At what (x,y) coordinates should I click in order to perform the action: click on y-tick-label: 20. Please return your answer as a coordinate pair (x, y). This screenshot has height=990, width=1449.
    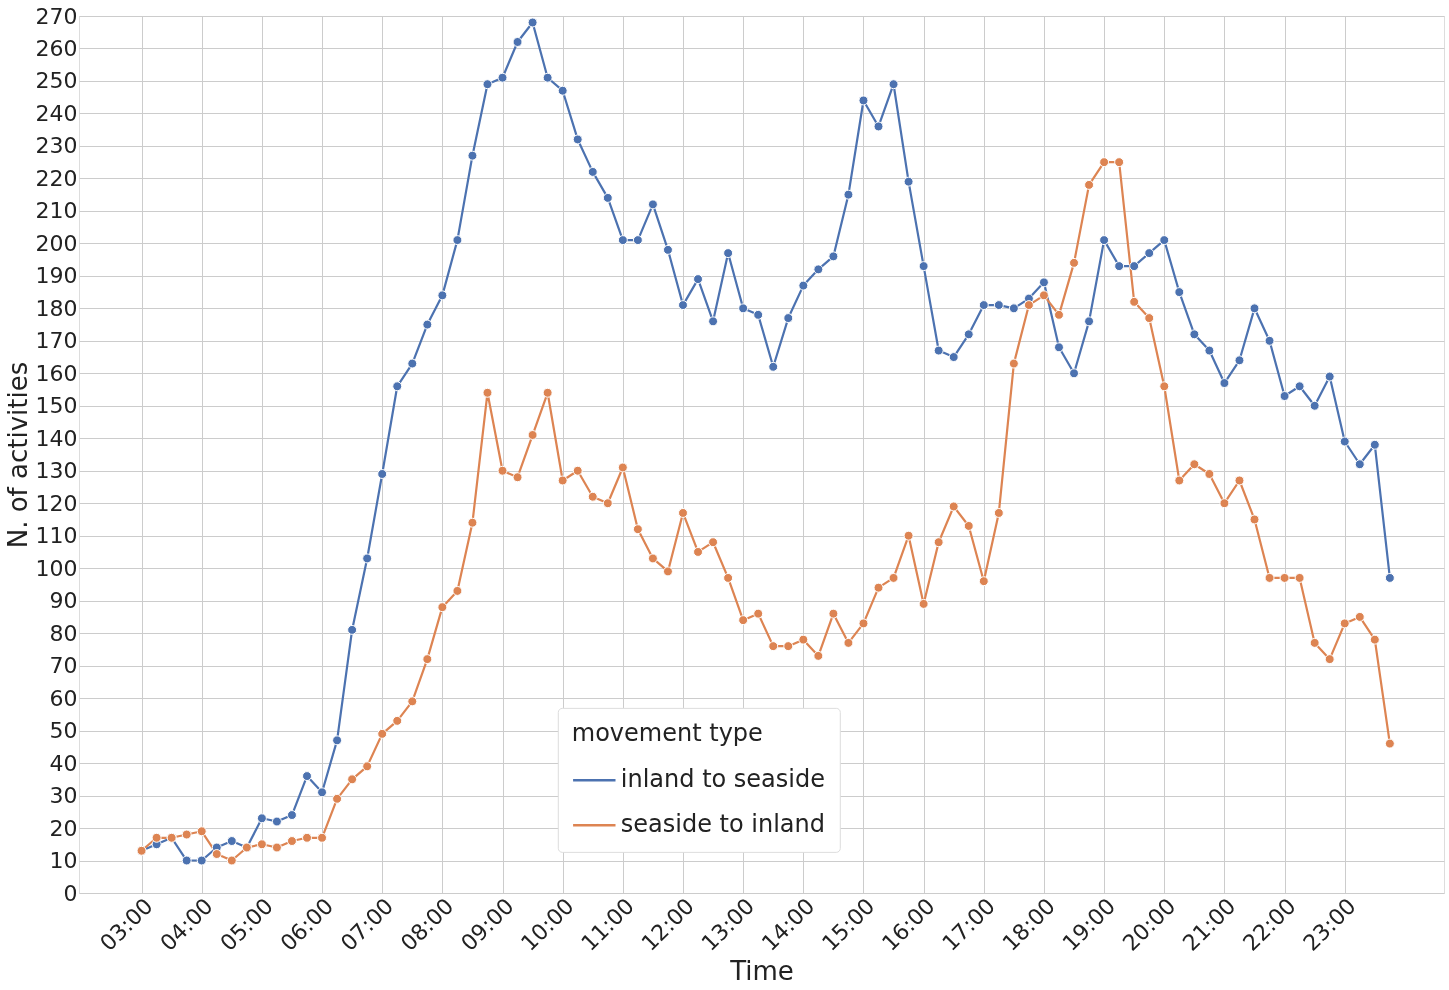
    Looking at the image, I should click on (63, 828).